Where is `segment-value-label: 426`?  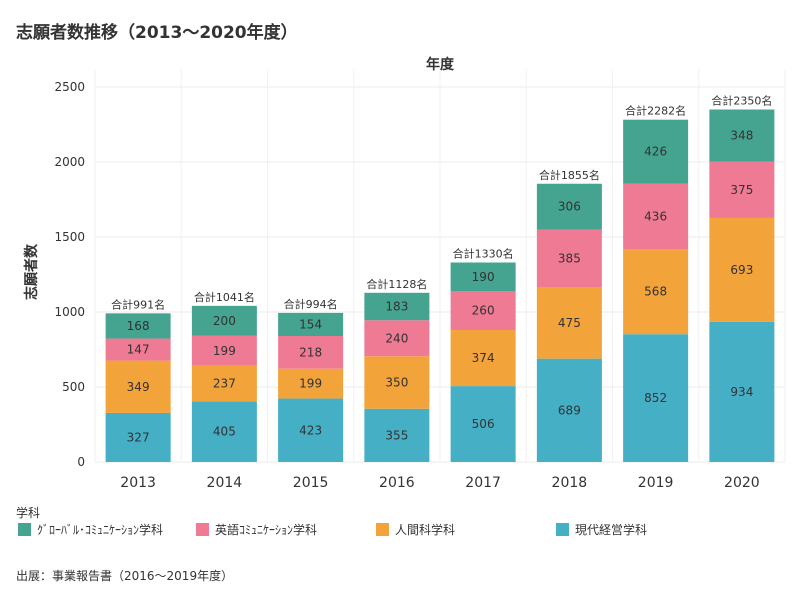 segment-value-label: 426 is located at coordinates (655, 152).